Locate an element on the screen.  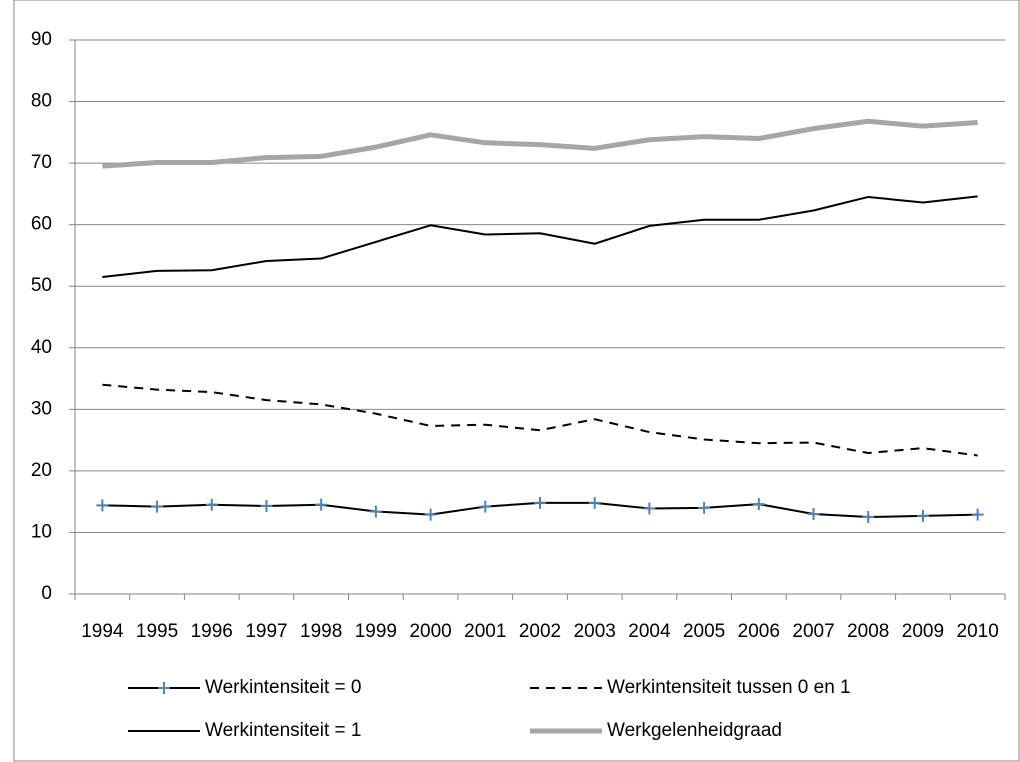
x-tick-label: 1996 is located at coordinates (212, 631).